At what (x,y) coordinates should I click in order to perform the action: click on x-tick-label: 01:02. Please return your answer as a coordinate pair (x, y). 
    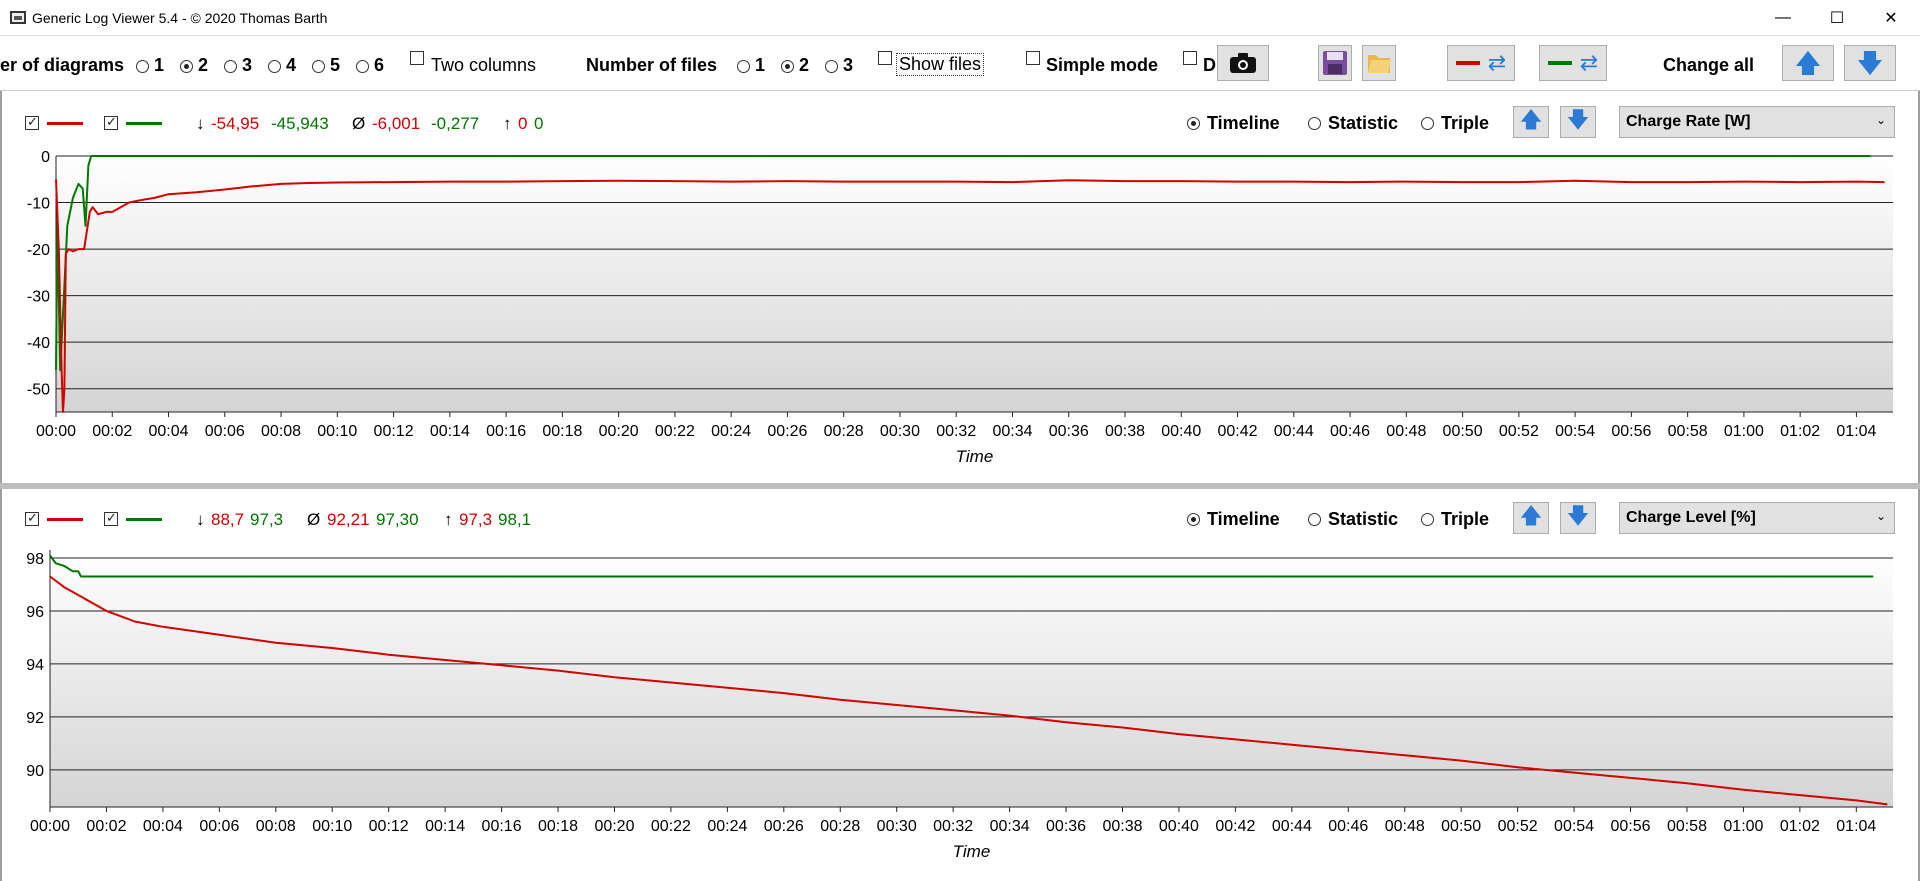
    Looking at the image, I should click on (1800, 431).